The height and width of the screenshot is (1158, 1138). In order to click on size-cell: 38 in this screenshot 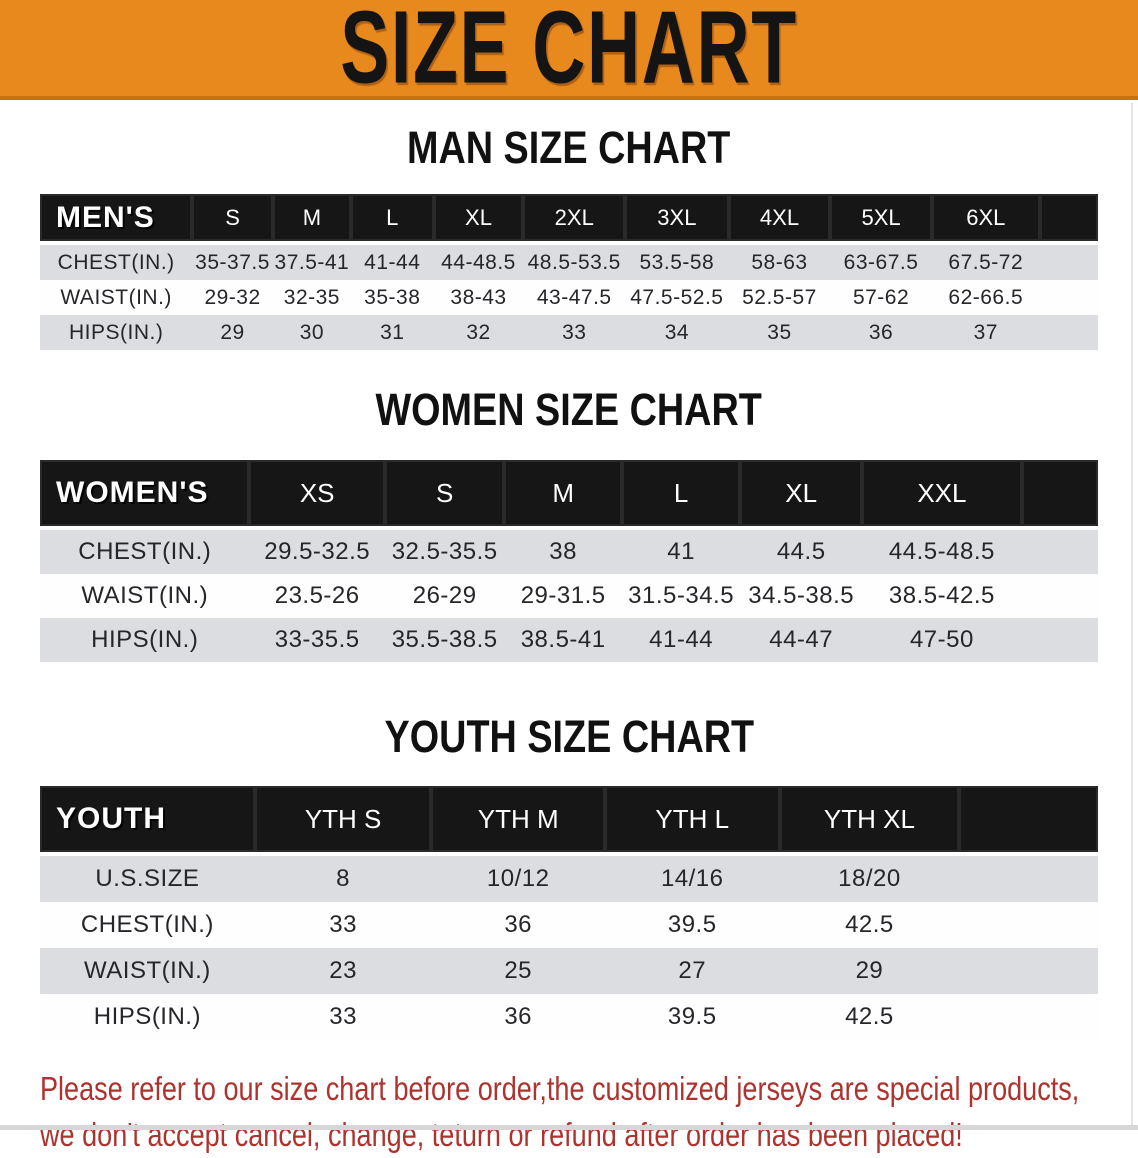, I will do `click(563, 551)`.